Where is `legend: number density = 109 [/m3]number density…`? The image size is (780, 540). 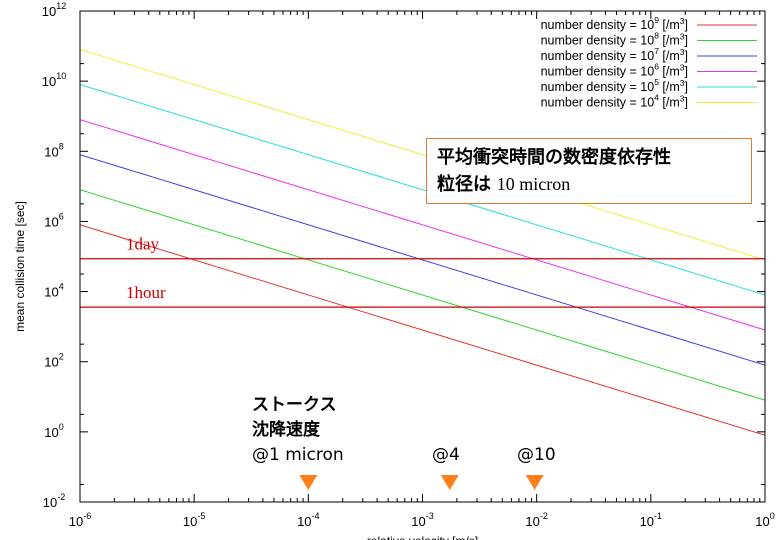 legend: number density = 109 [/m3]number density… is located at coordinates (649, 62).